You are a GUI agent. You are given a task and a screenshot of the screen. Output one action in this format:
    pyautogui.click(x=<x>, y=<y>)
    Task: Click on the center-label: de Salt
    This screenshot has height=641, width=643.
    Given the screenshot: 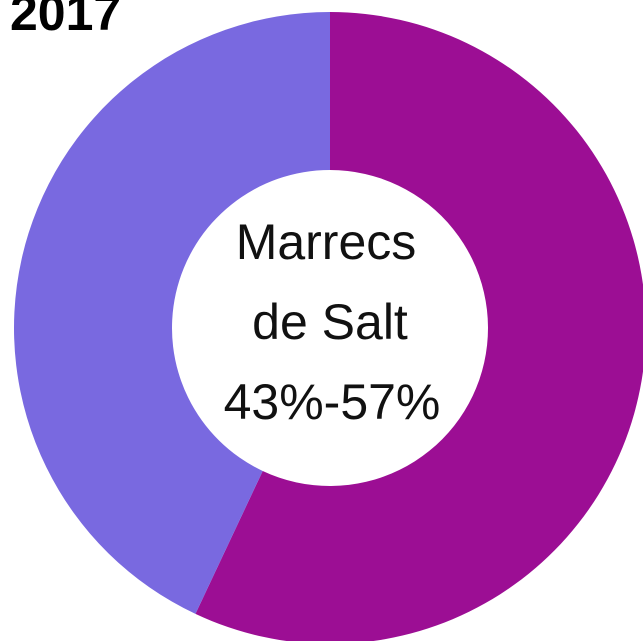 What is the action you would take?
    pyautogui.click(x=330, y=322)
    